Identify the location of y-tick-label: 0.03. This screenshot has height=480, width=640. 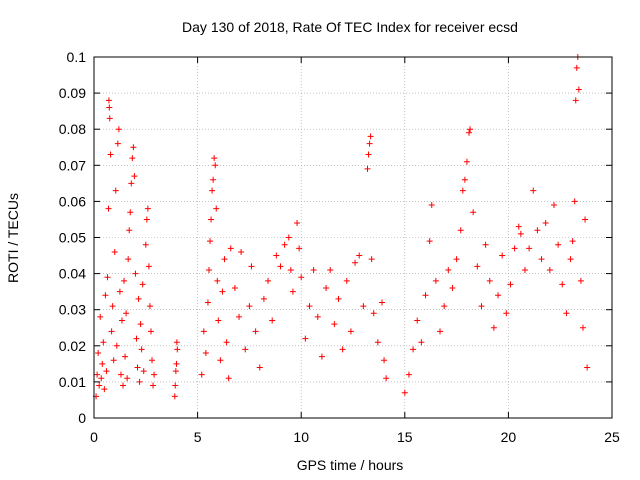
(72, 310).